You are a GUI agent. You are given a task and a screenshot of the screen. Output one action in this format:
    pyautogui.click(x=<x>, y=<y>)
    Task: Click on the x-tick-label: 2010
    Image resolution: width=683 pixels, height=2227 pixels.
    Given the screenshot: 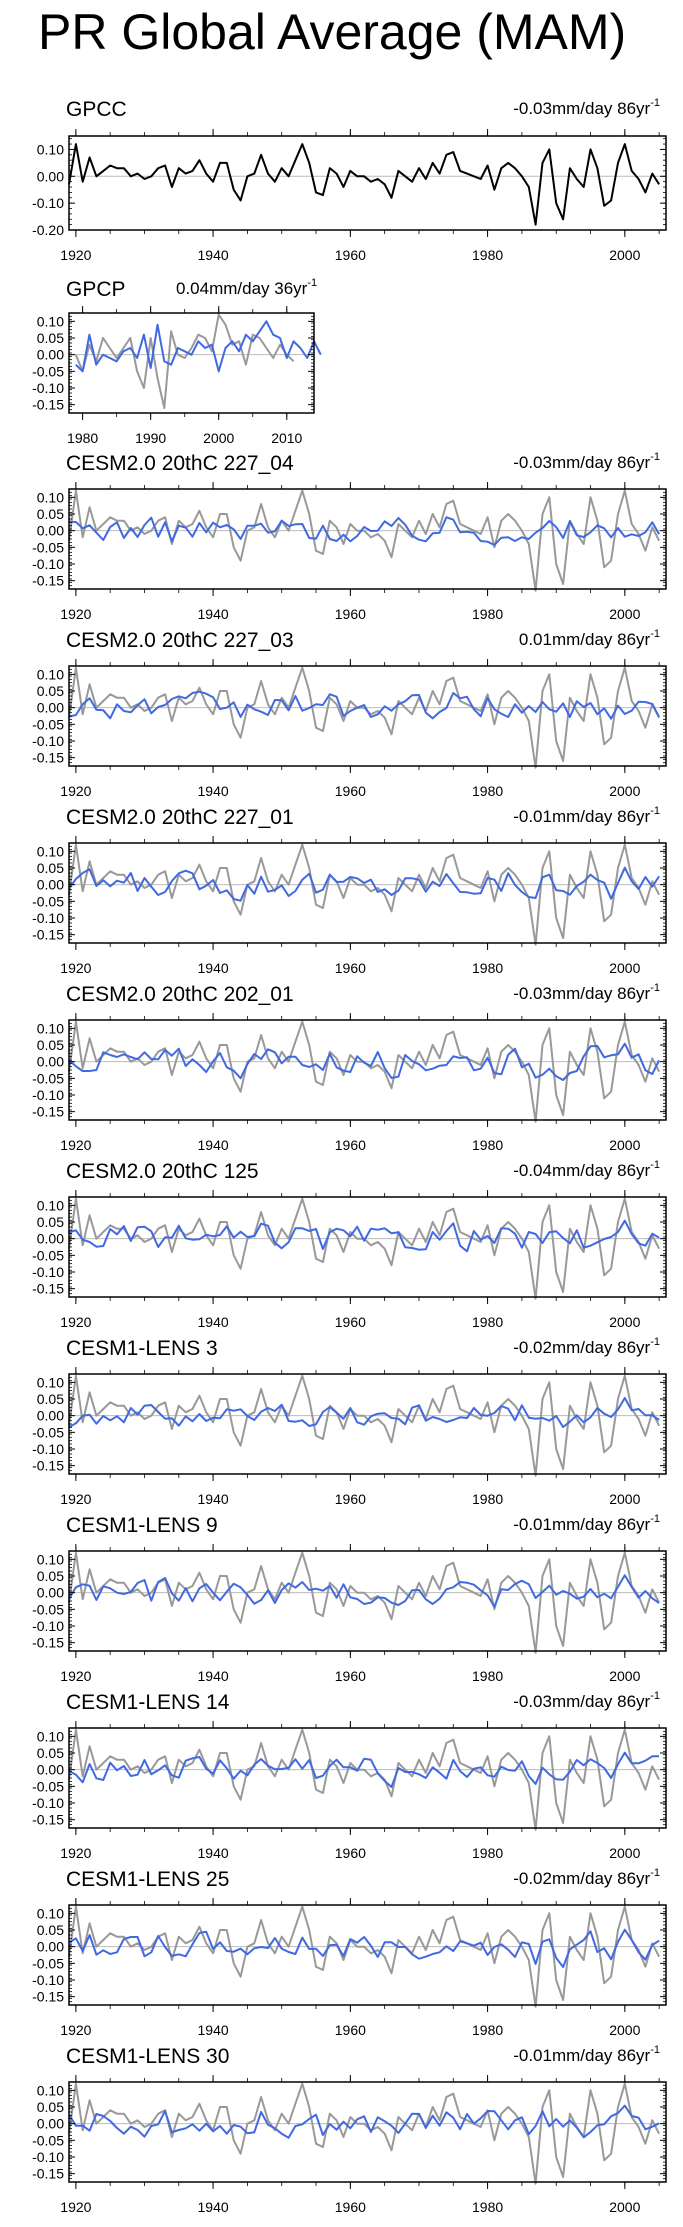 What is the action you would take?
    pyautogui.click(x=286, y=438)
    